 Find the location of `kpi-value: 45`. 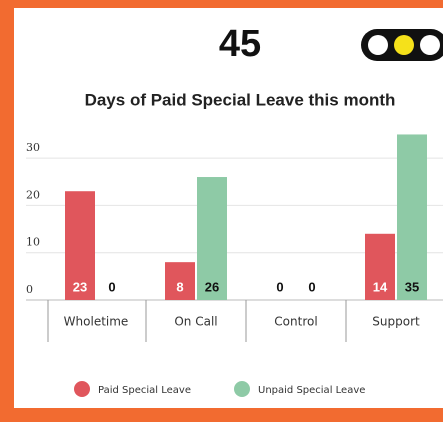

kpi-value: 45 is located at coordinates (240, 44).